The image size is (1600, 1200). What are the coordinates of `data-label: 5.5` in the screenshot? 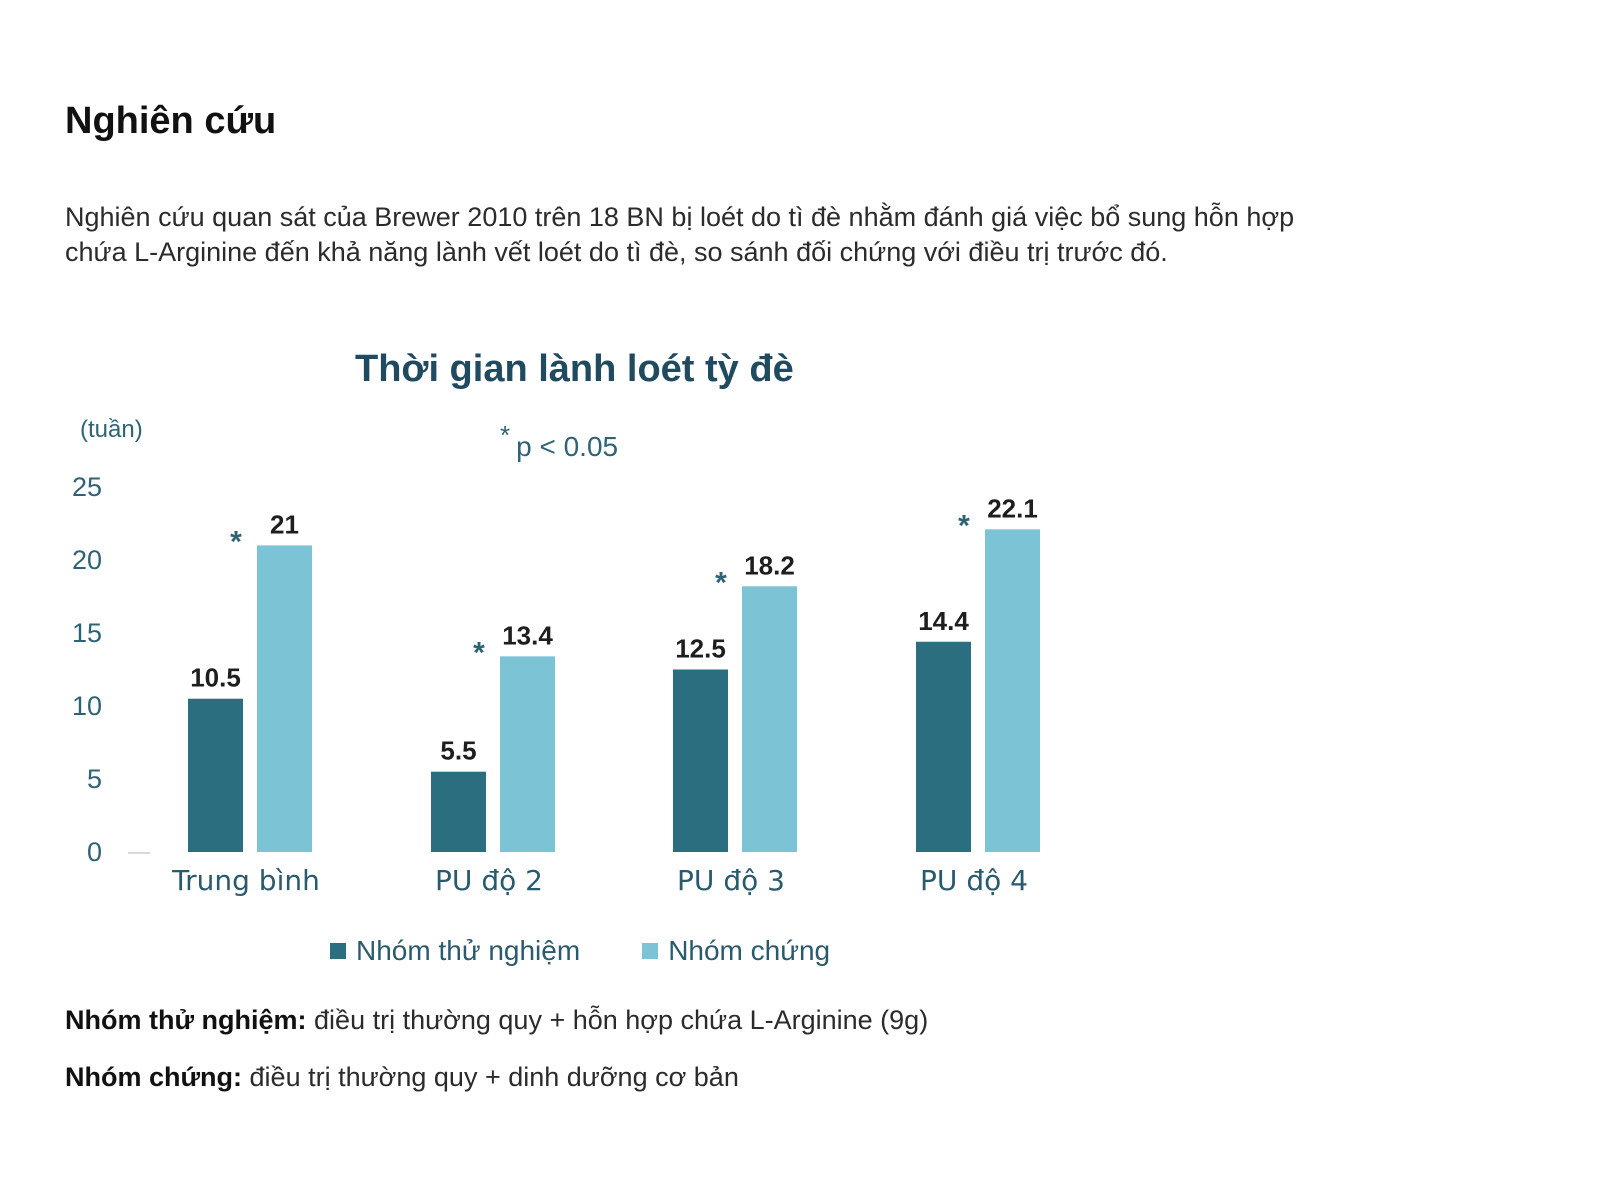 It's located at (458, 751).